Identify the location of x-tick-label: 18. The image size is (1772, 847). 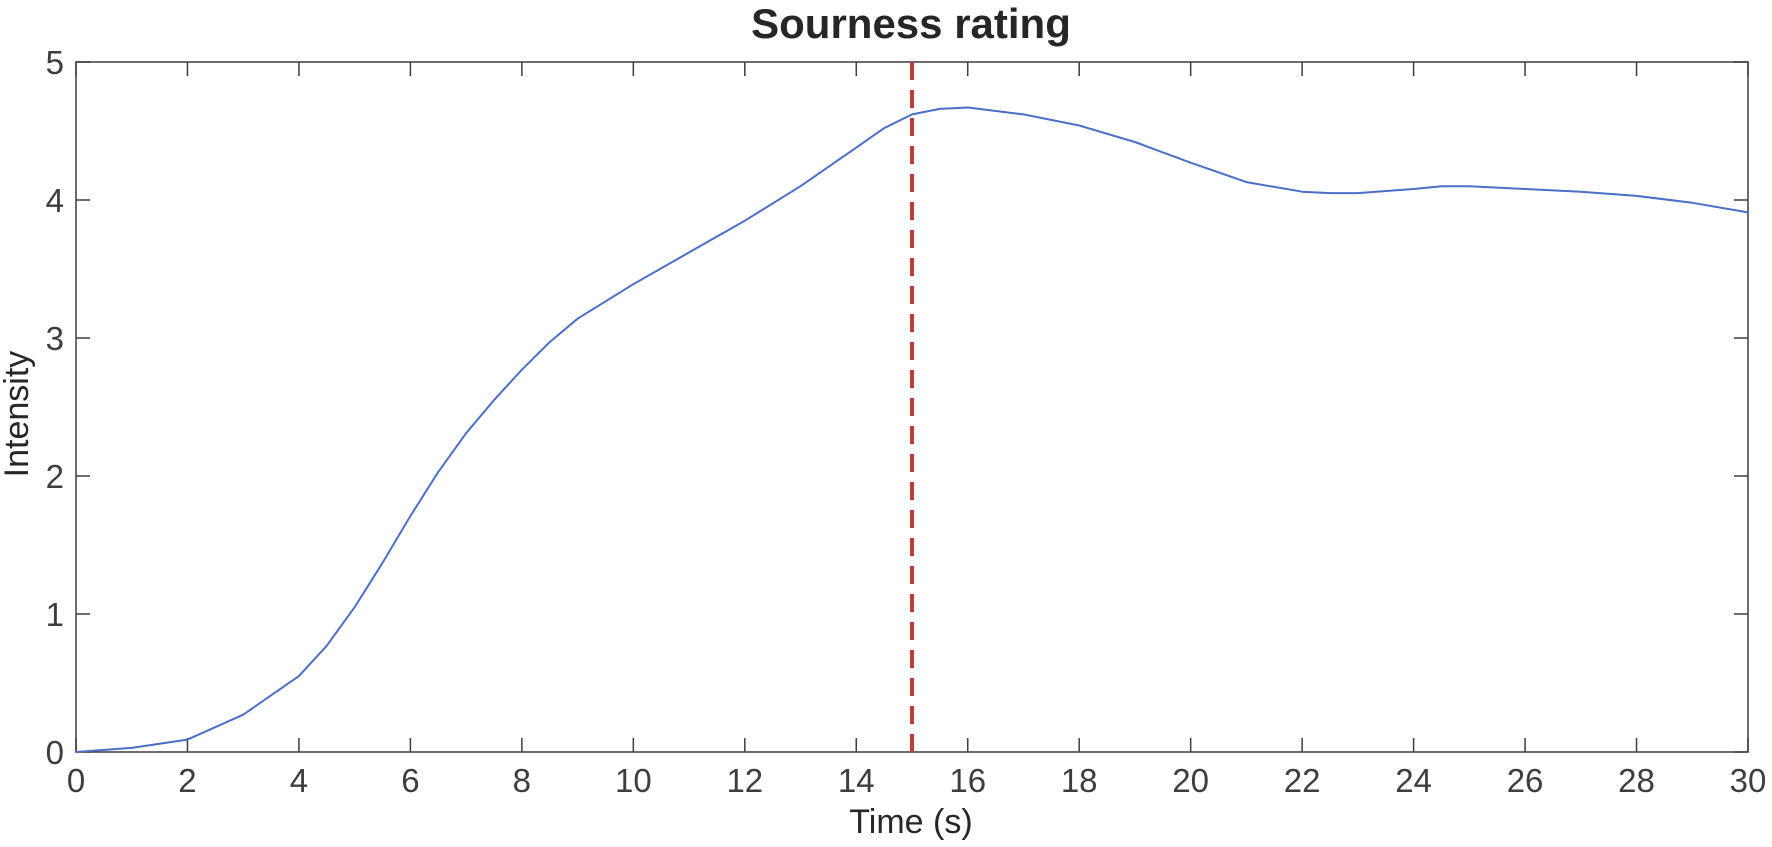
(1079, 780).